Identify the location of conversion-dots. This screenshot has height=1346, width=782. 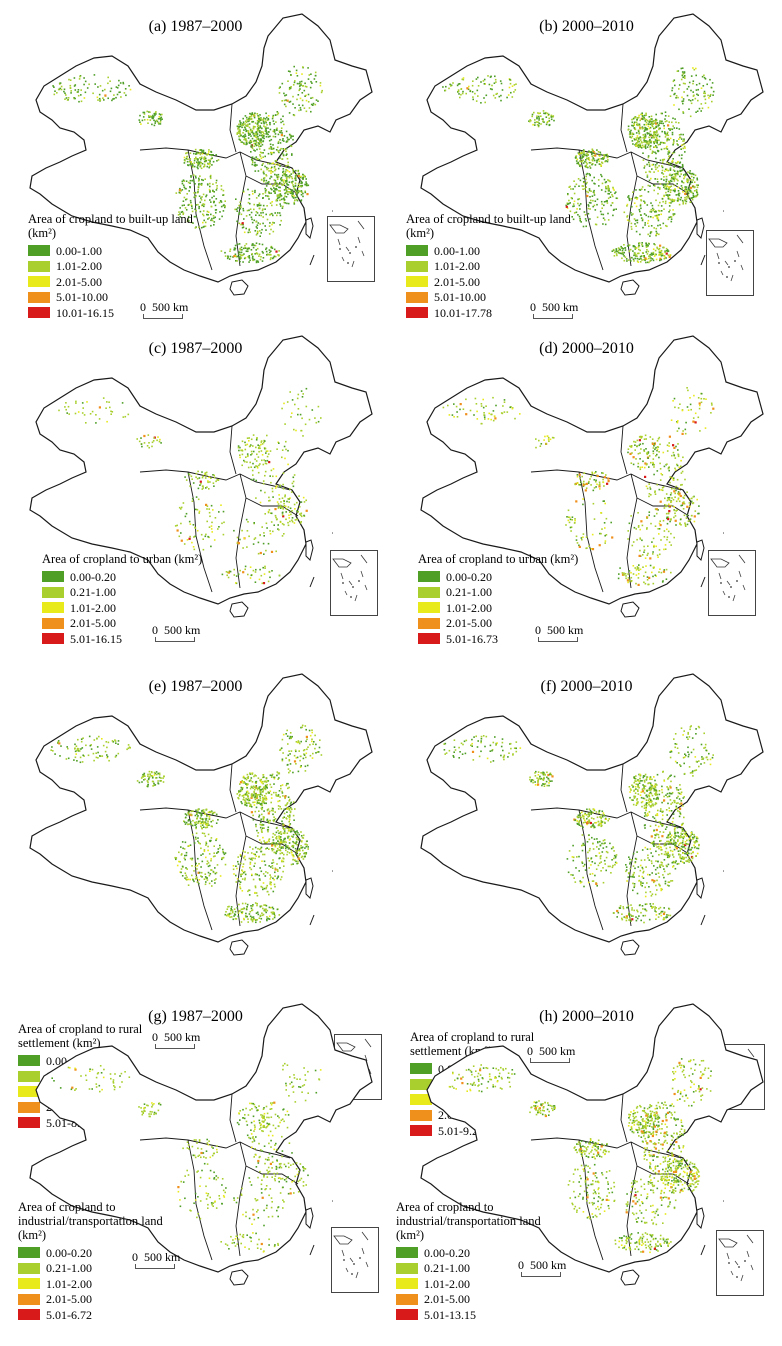
(578, 165).